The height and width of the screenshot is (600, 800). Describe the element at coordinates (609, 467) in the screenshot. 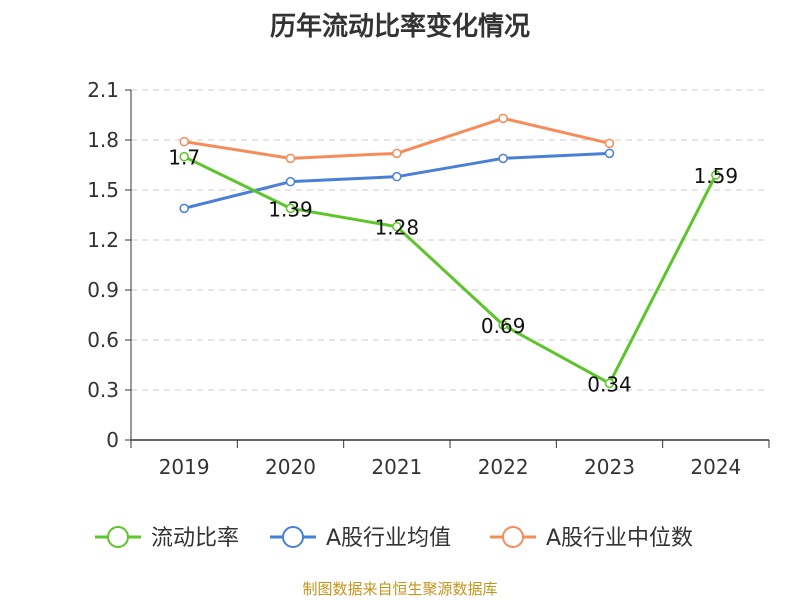

I see `x-tick-label: 2023` at that location.